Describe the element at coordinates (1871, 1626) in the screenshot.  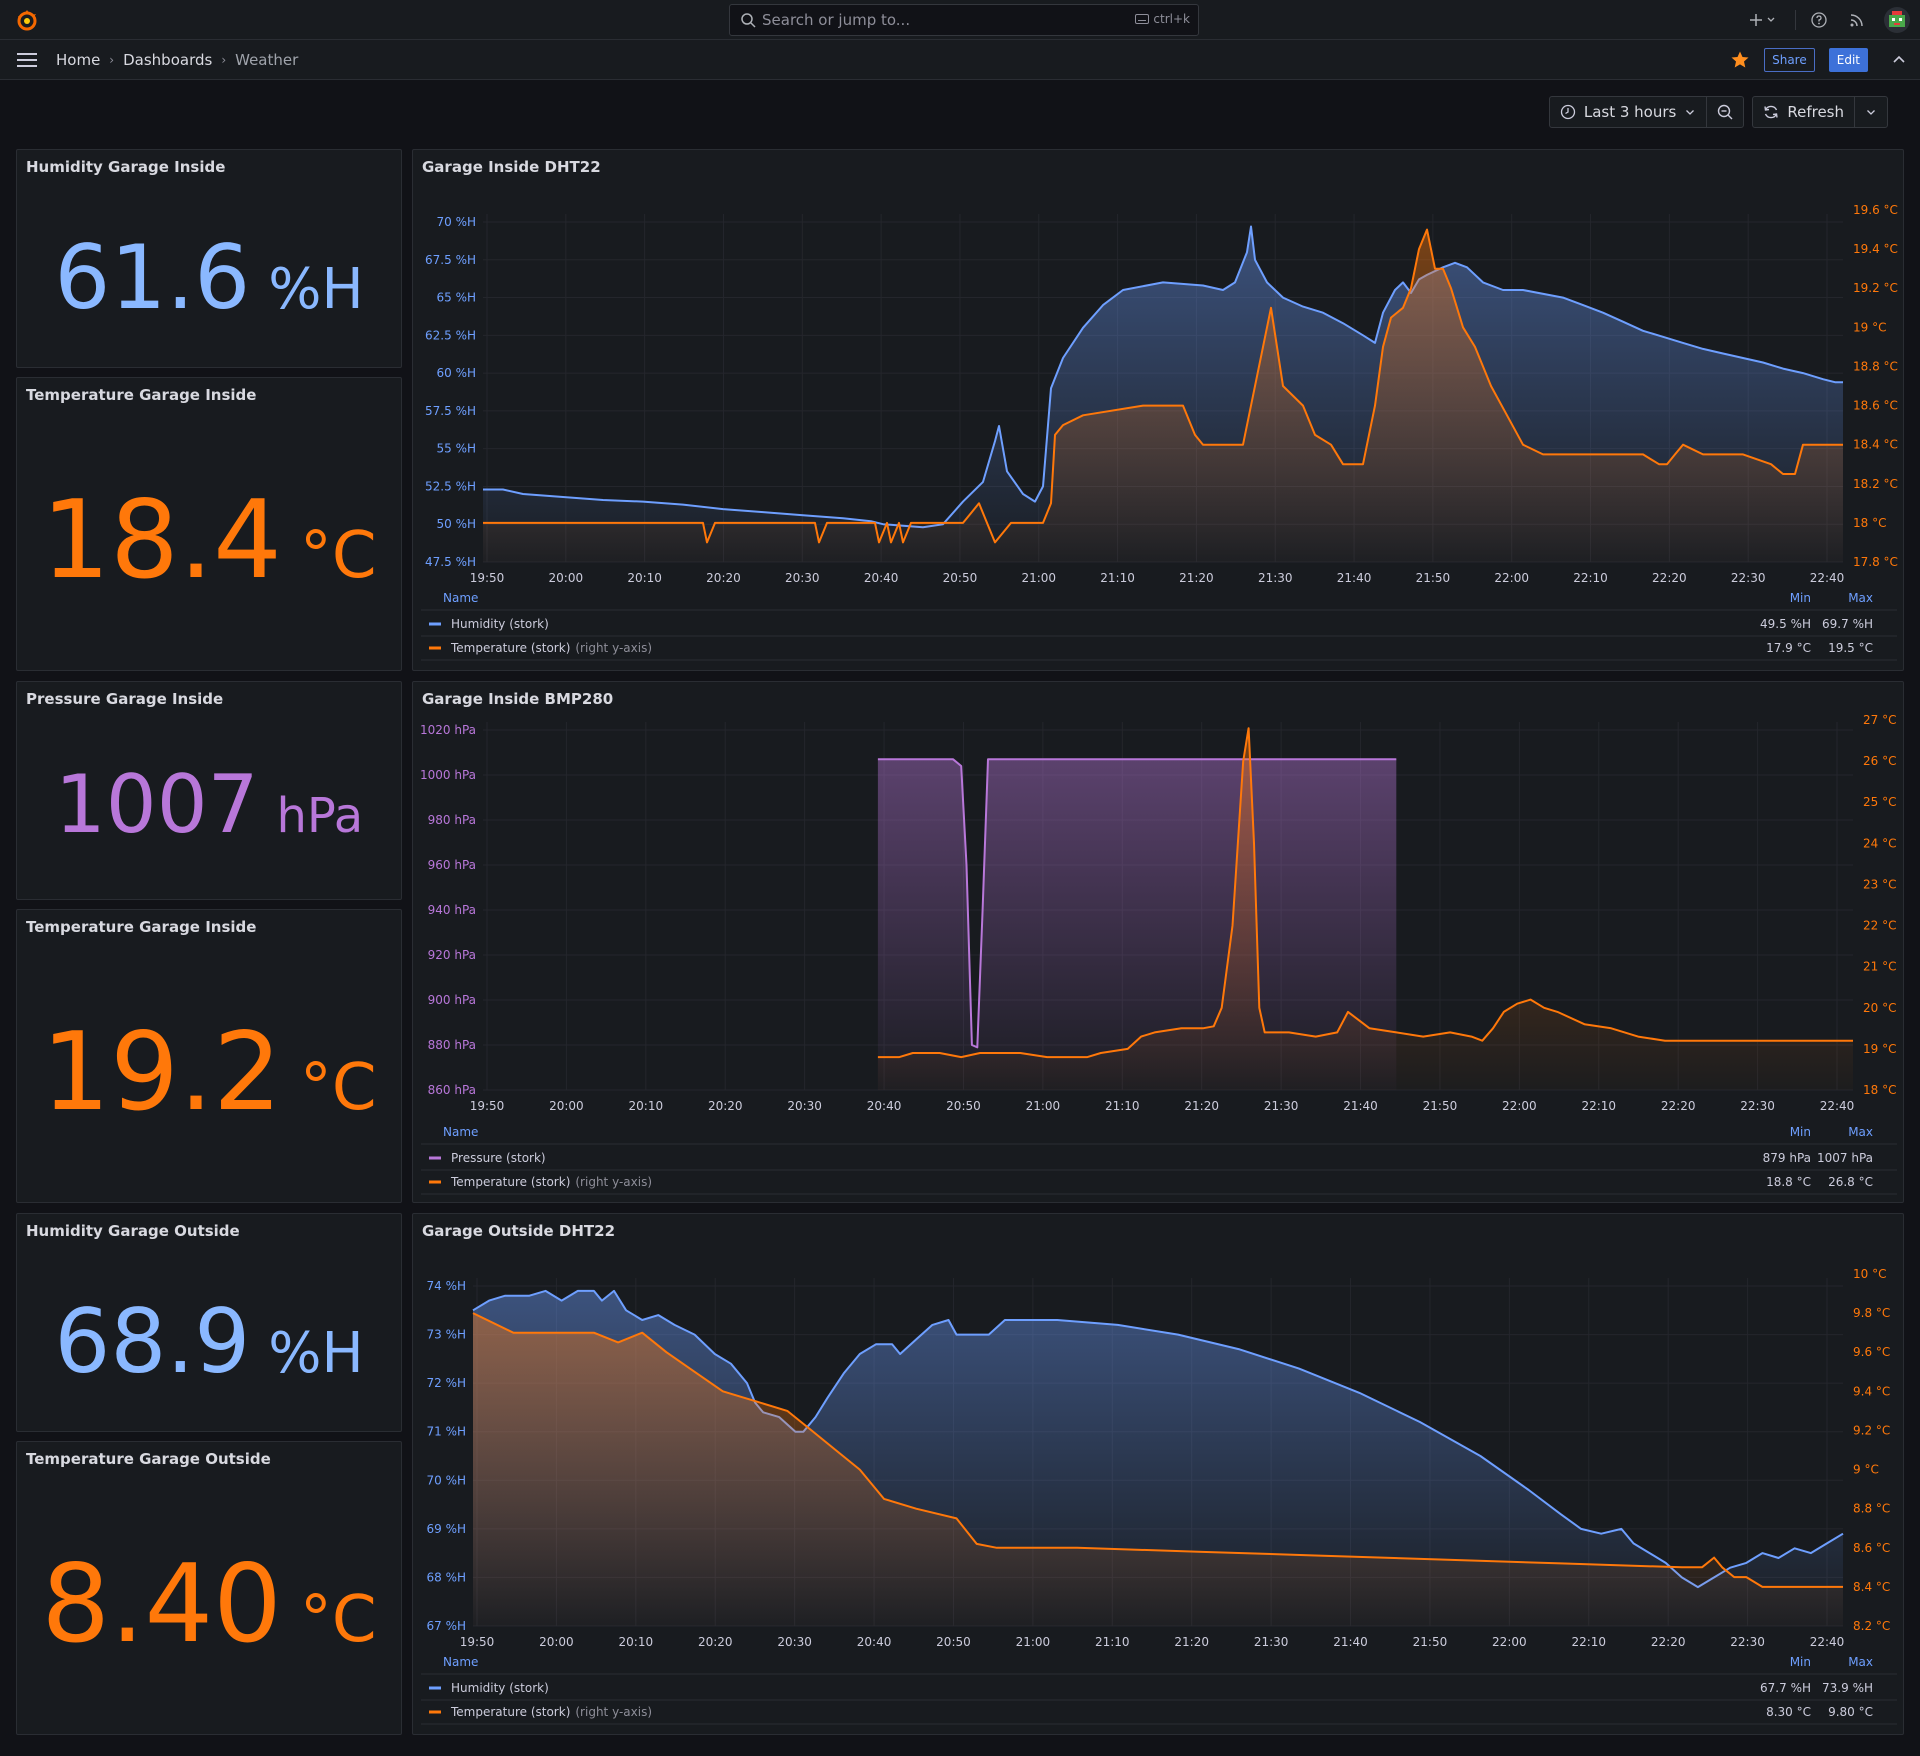
I see `y-right-tick-label: 8.2 °C` at that location.